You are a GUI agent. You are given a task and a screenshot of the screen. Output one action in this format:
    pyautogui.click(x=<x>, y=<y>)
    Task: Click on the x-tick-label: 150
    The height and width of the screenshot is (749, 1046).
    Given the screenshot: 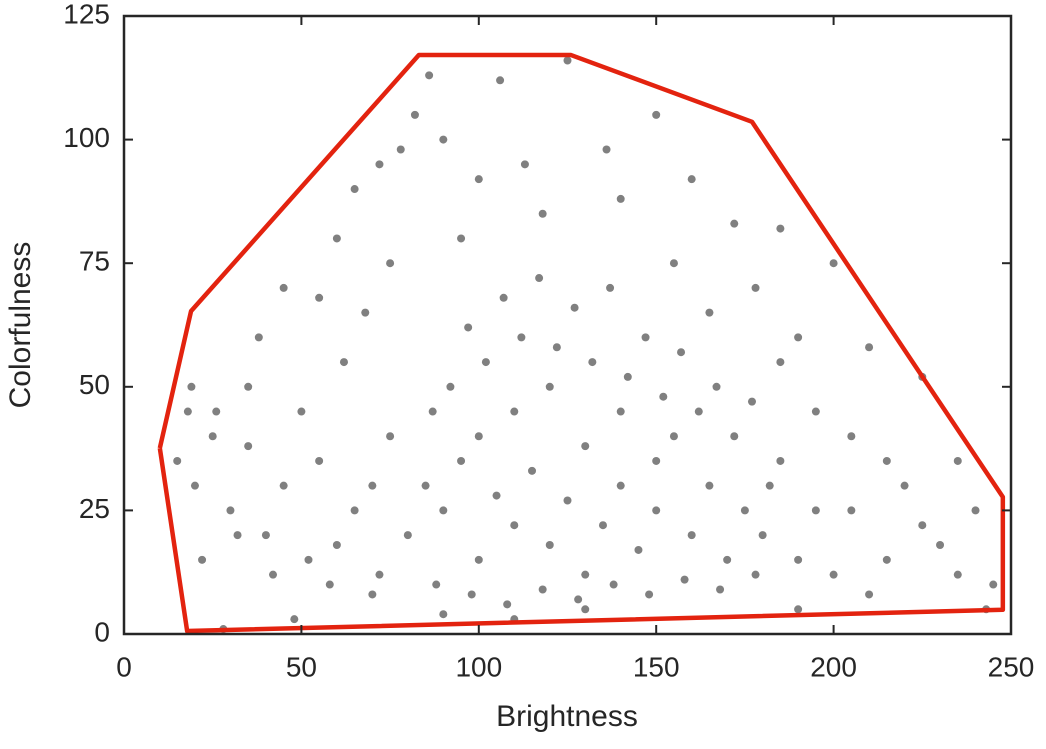 What is the action you would take?
    pyautogui.click(x=656, y=666)
    